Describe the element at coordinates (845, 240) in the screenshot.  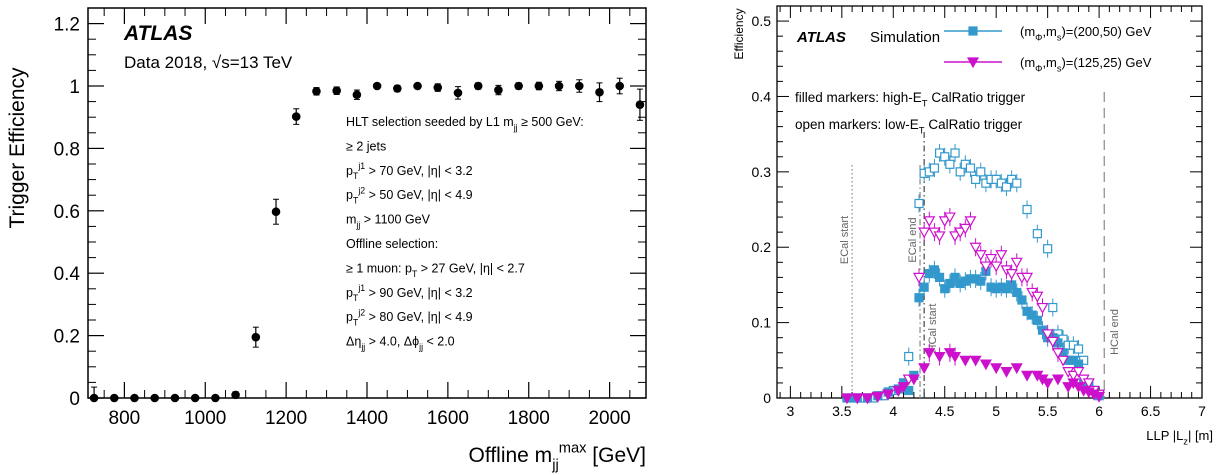
I see `region-line-label: ECal start` at that location.